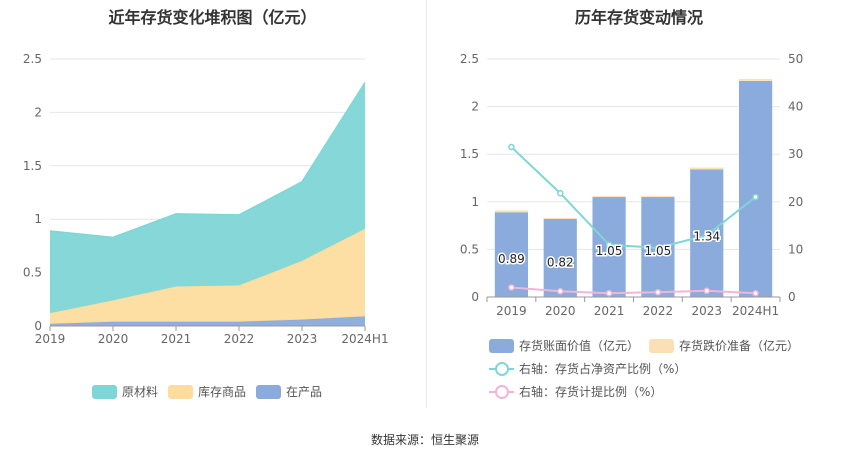 The image size is (850, 459). What do you see at coordinates (560, 262) in the screenshot?
I see `bar-value-label: 0.82` at bounding box center [560, 262].